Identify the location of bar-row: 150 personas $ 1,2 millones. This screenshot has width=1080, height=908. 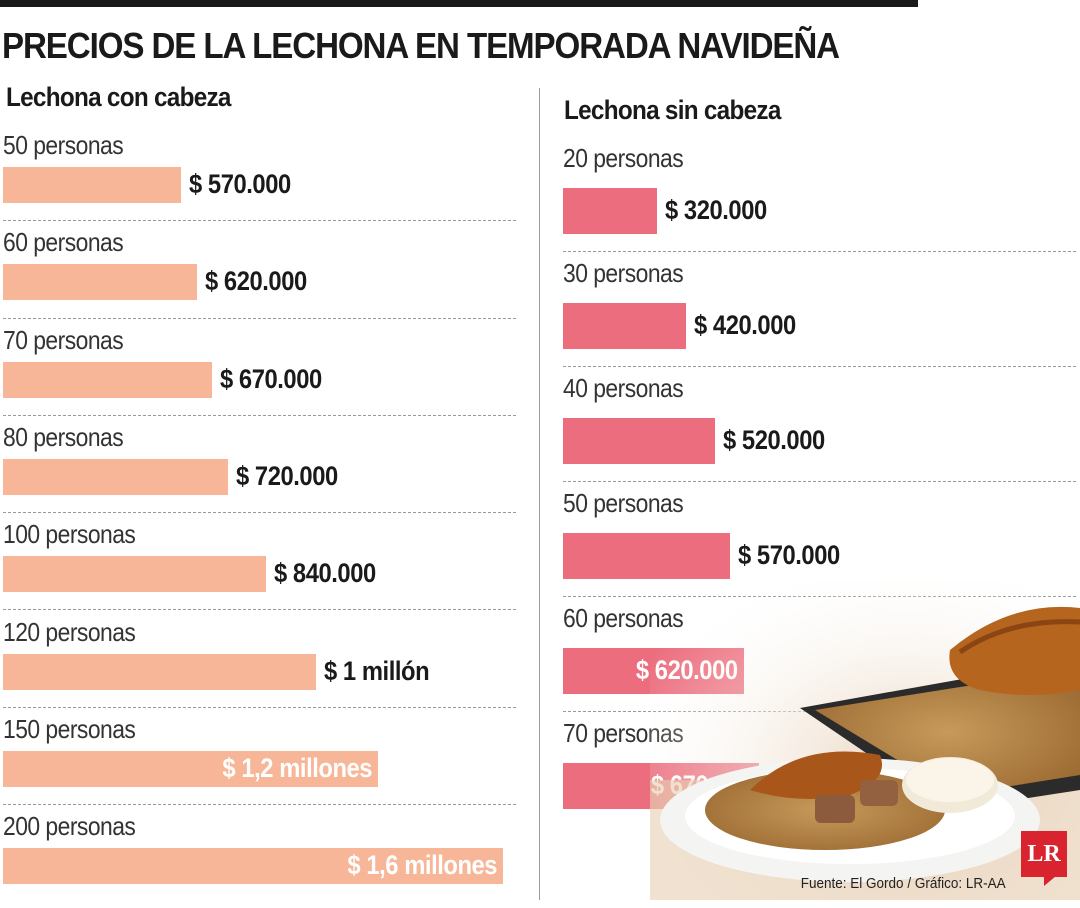
(259, 762).